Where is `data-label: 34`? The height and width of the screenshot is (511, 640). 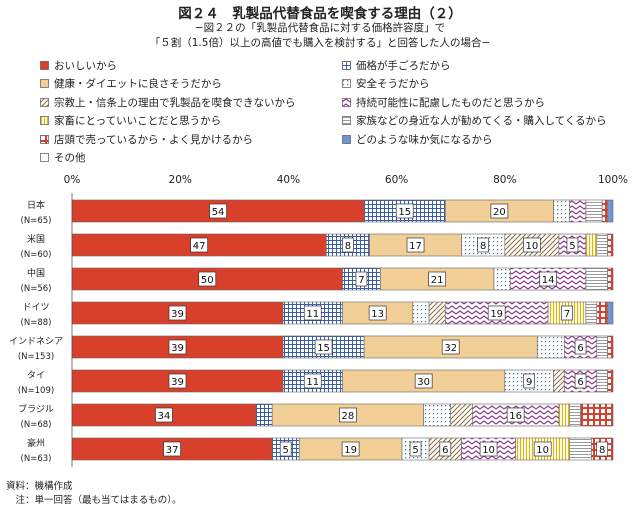 data-label: 34 is located at coordinates (164, 416).